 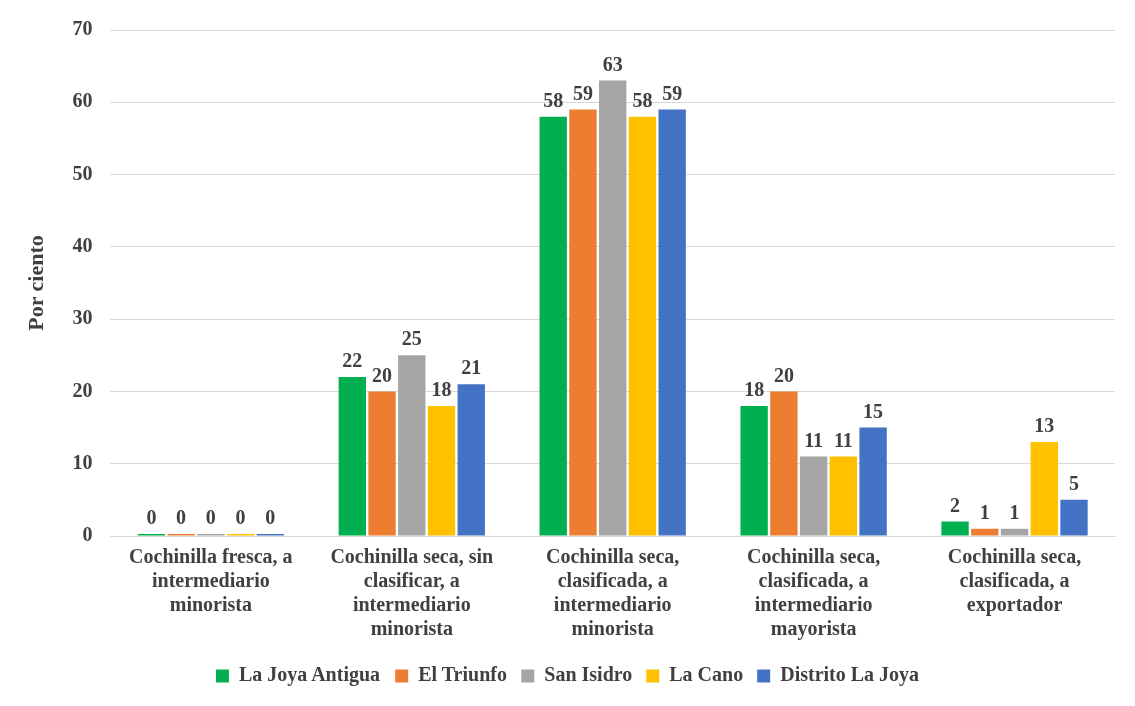 What do you see at coordinates (87, 534) in the screenshot?
I see `y-tick-label: 0` at bounding box center [87, 534].